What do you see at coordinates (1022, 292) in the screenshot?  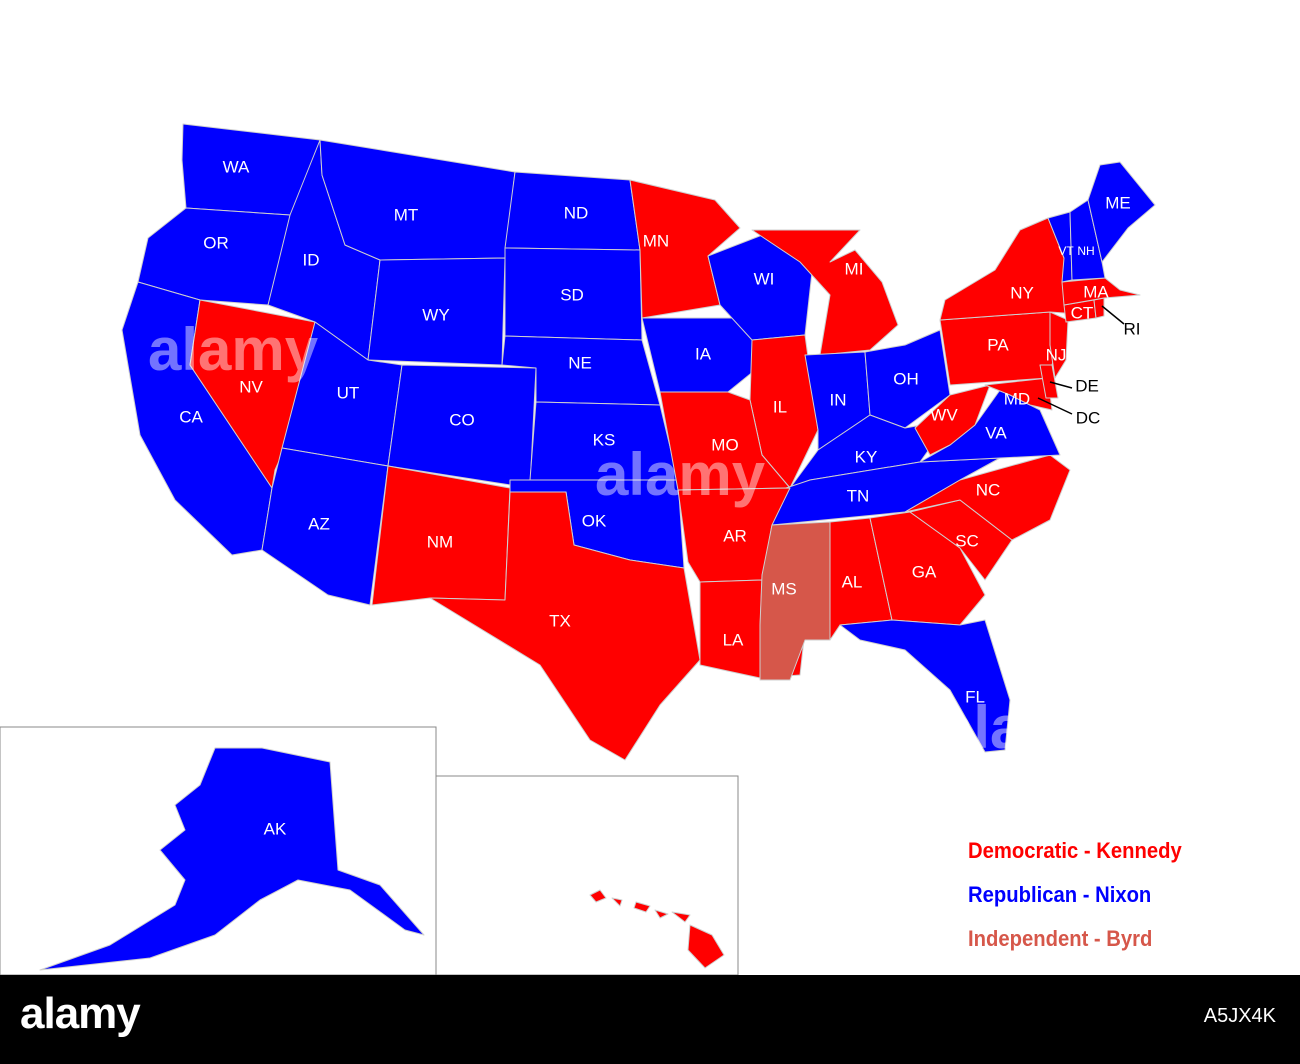 I see `label-NY: NY` at bounding box center [1022, 292].